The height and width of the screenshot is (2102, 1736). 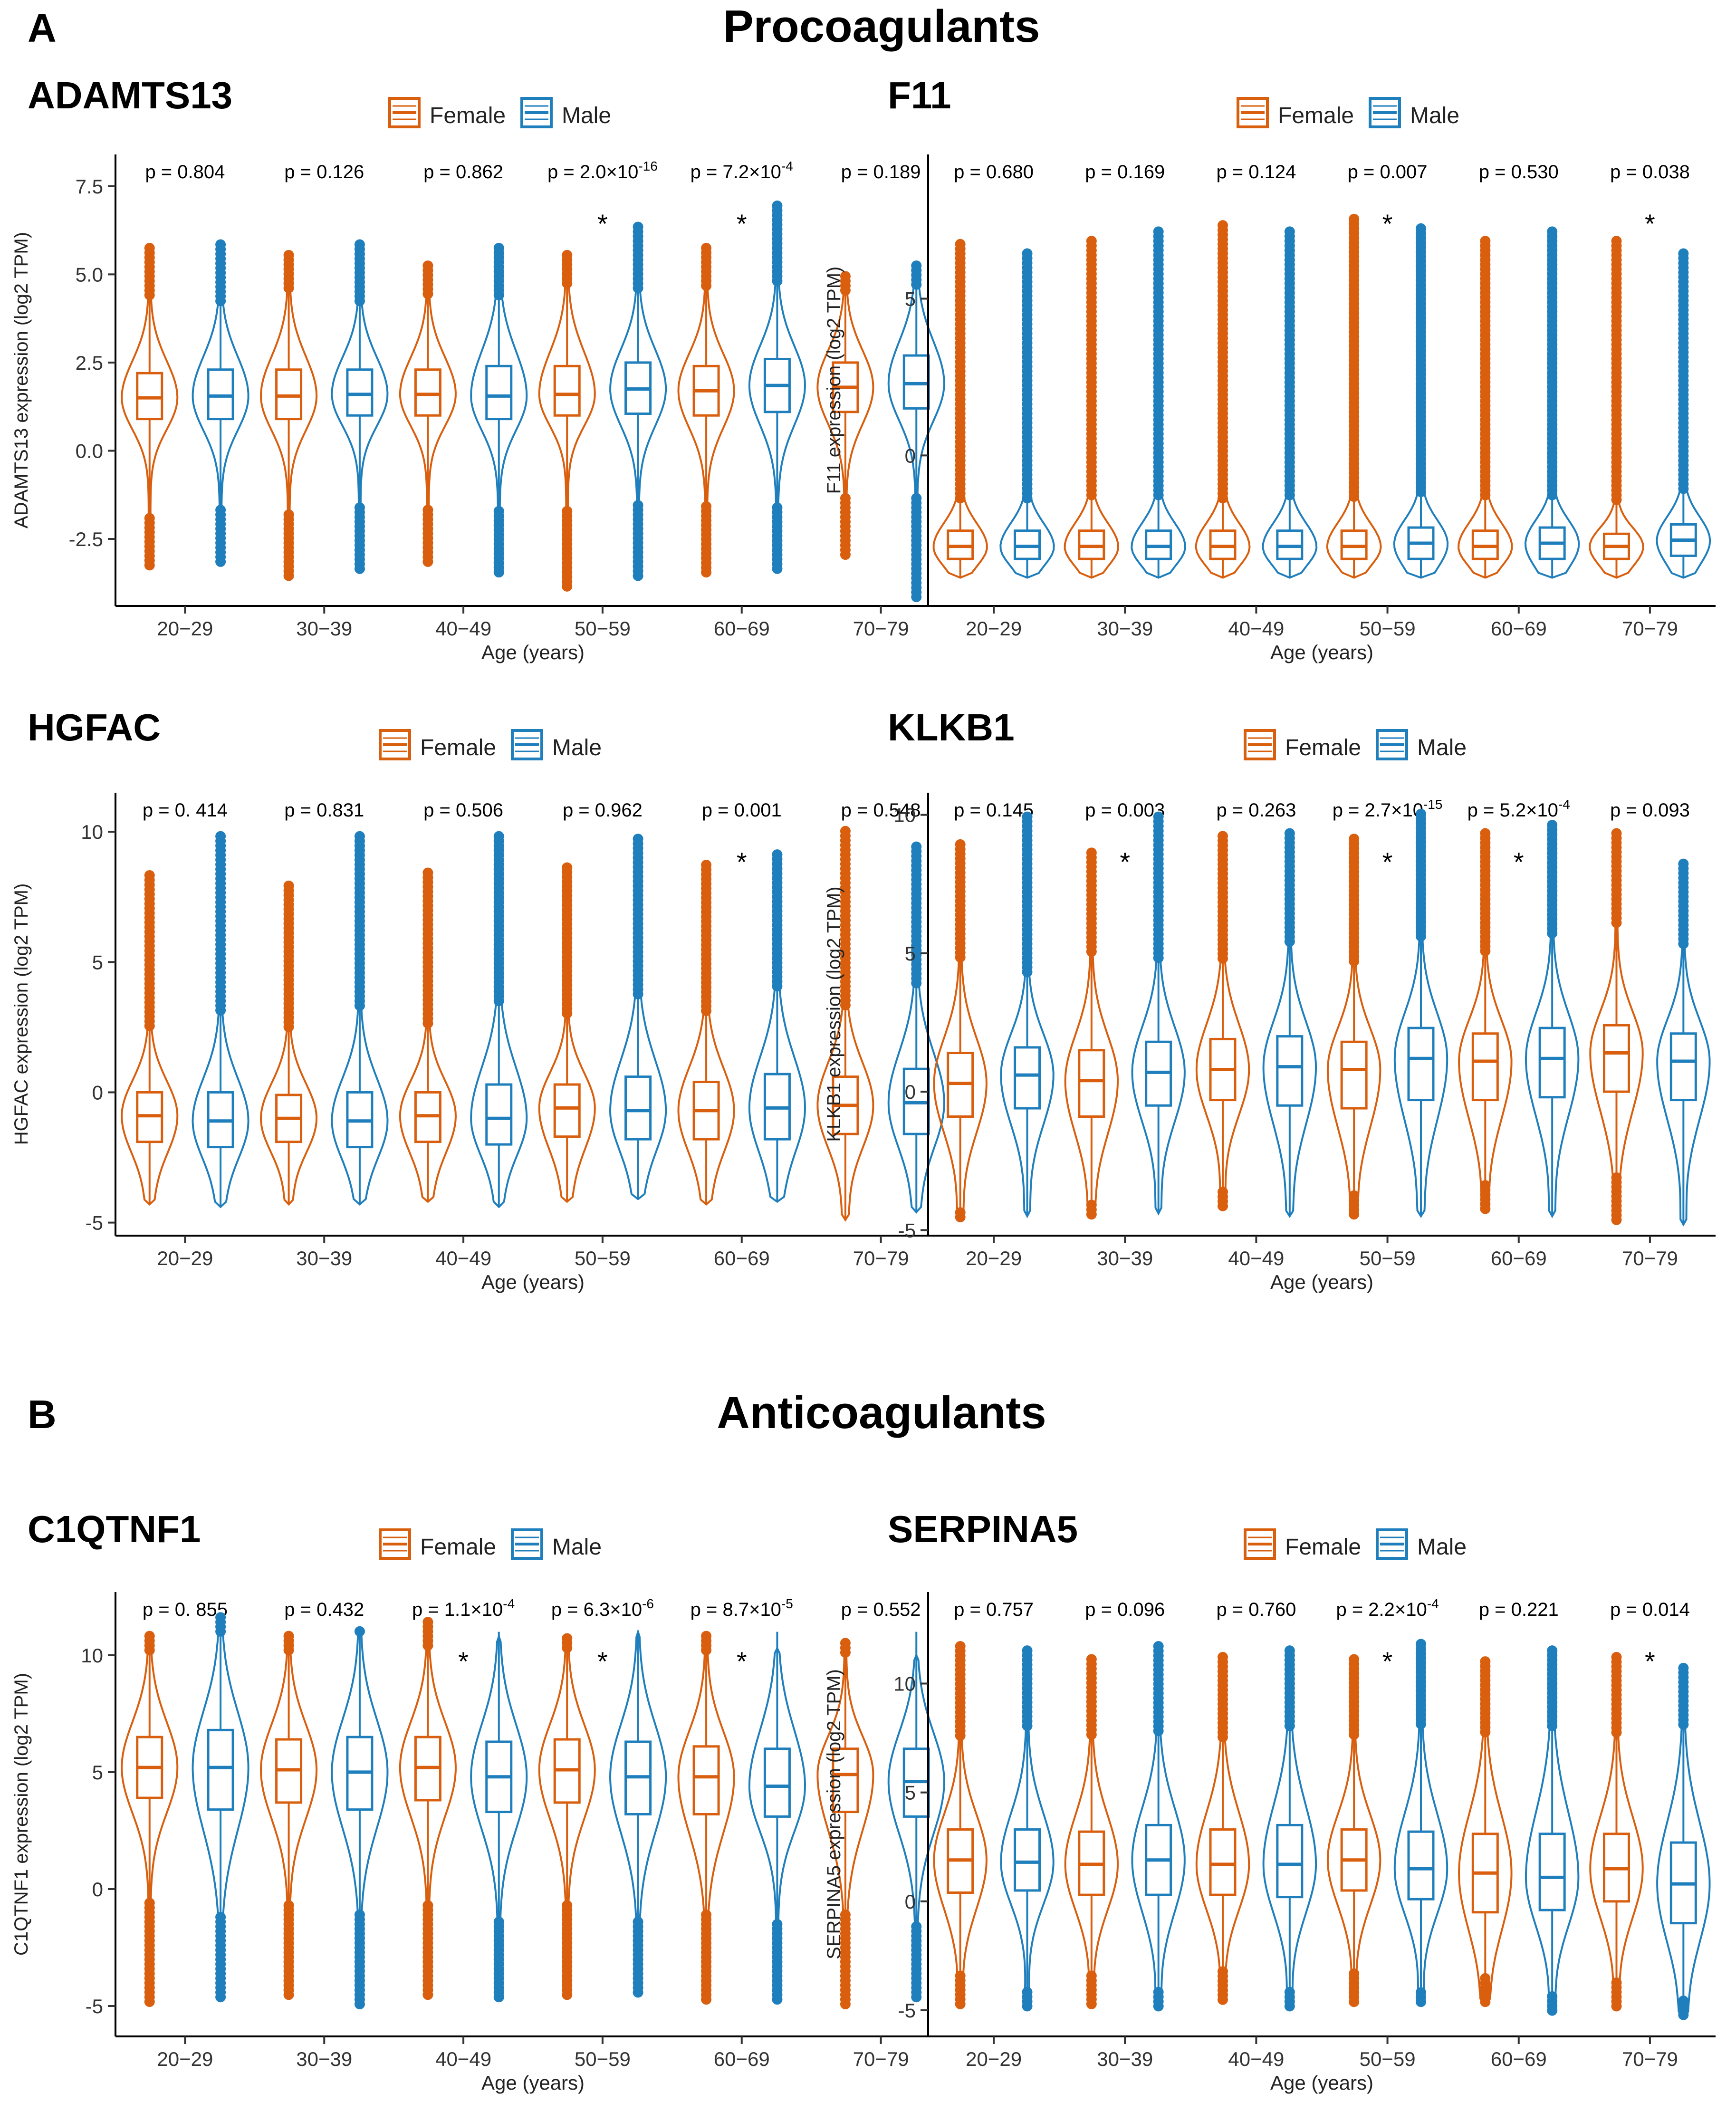 I want to click on y-tick-label: 10, so click(x=905, y=1684).